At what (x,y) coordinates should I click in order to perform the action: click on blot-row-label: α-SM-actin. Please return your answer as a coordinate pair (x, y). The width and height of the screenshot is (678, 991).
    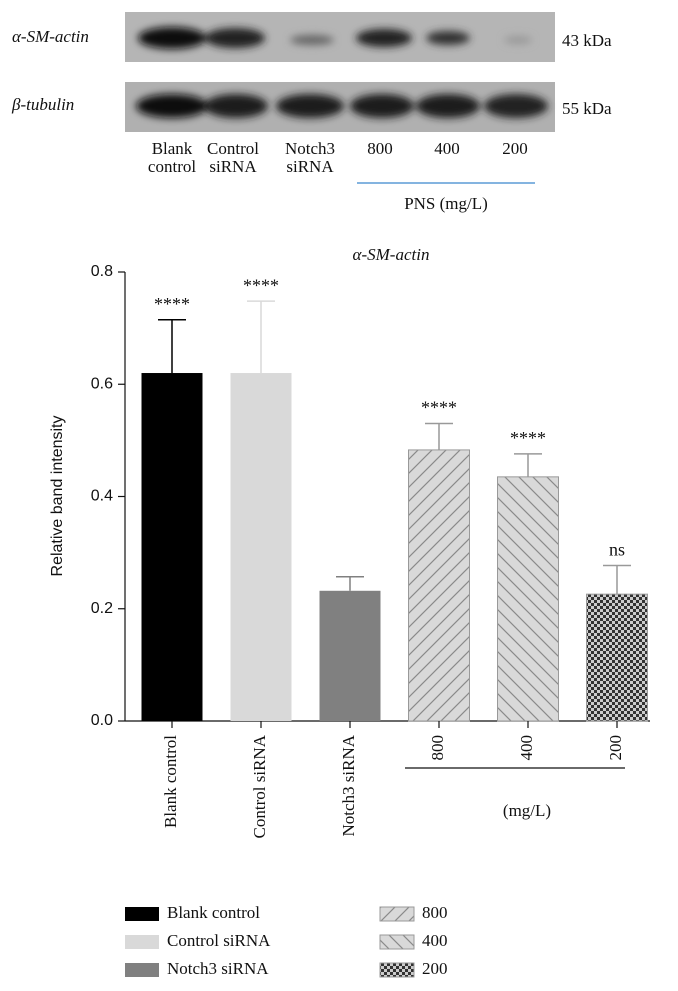
    Looking at the image, I should click on (50, 36).